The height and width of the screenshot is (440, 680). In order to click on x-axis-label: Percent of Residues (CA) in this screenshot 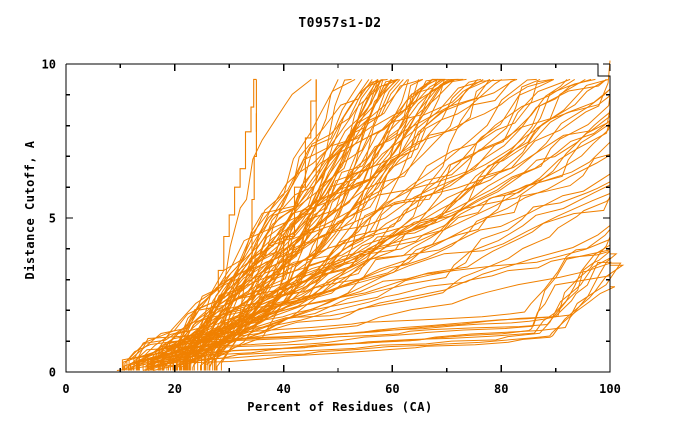, I will do `click(340, 407)`.